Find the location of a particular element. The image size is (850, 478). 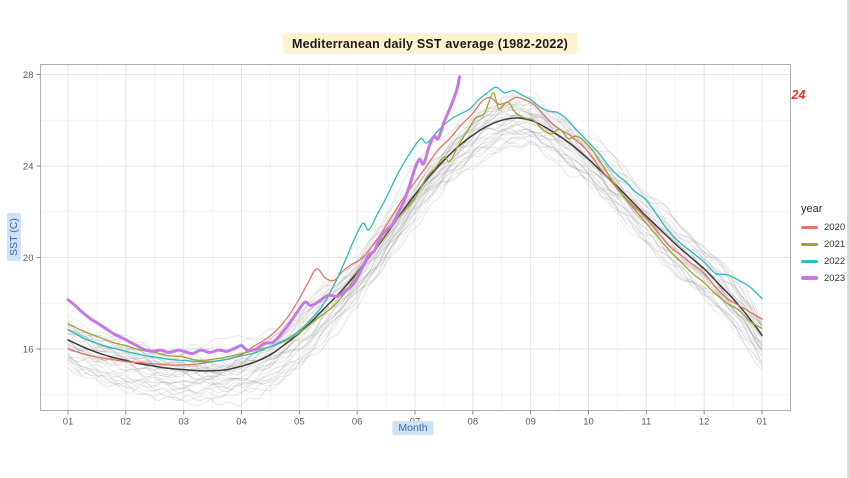

x-tick-label: 04 is located at coordinates (241, 422).